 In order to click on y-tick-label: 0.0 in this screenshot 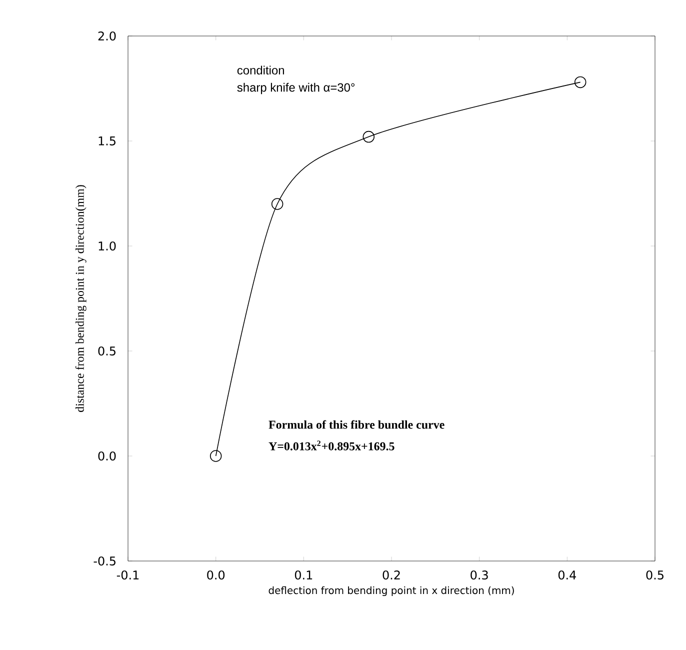, I will do `click(107, 456)`.